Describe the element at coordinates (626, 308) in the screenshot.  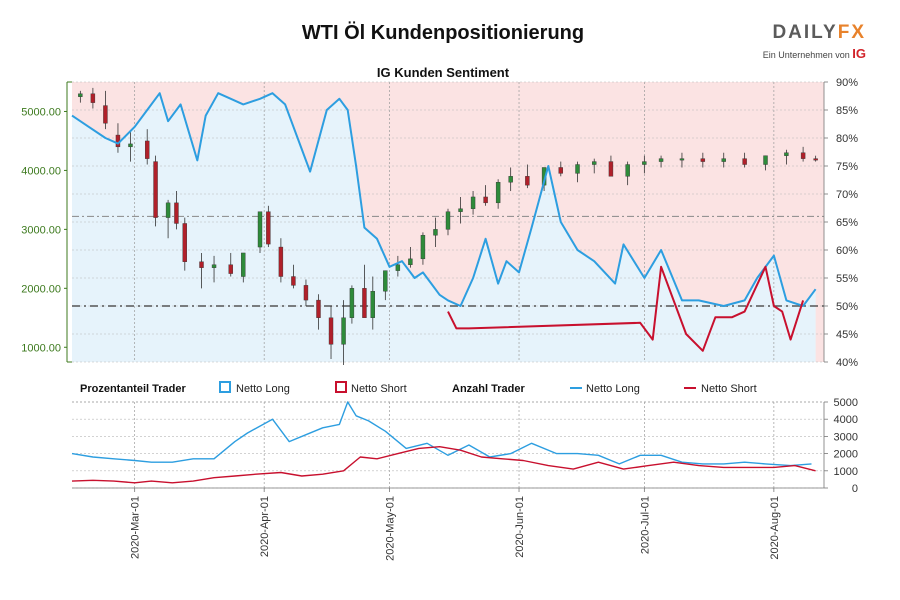
I see `sentiment-line-short` at that location.